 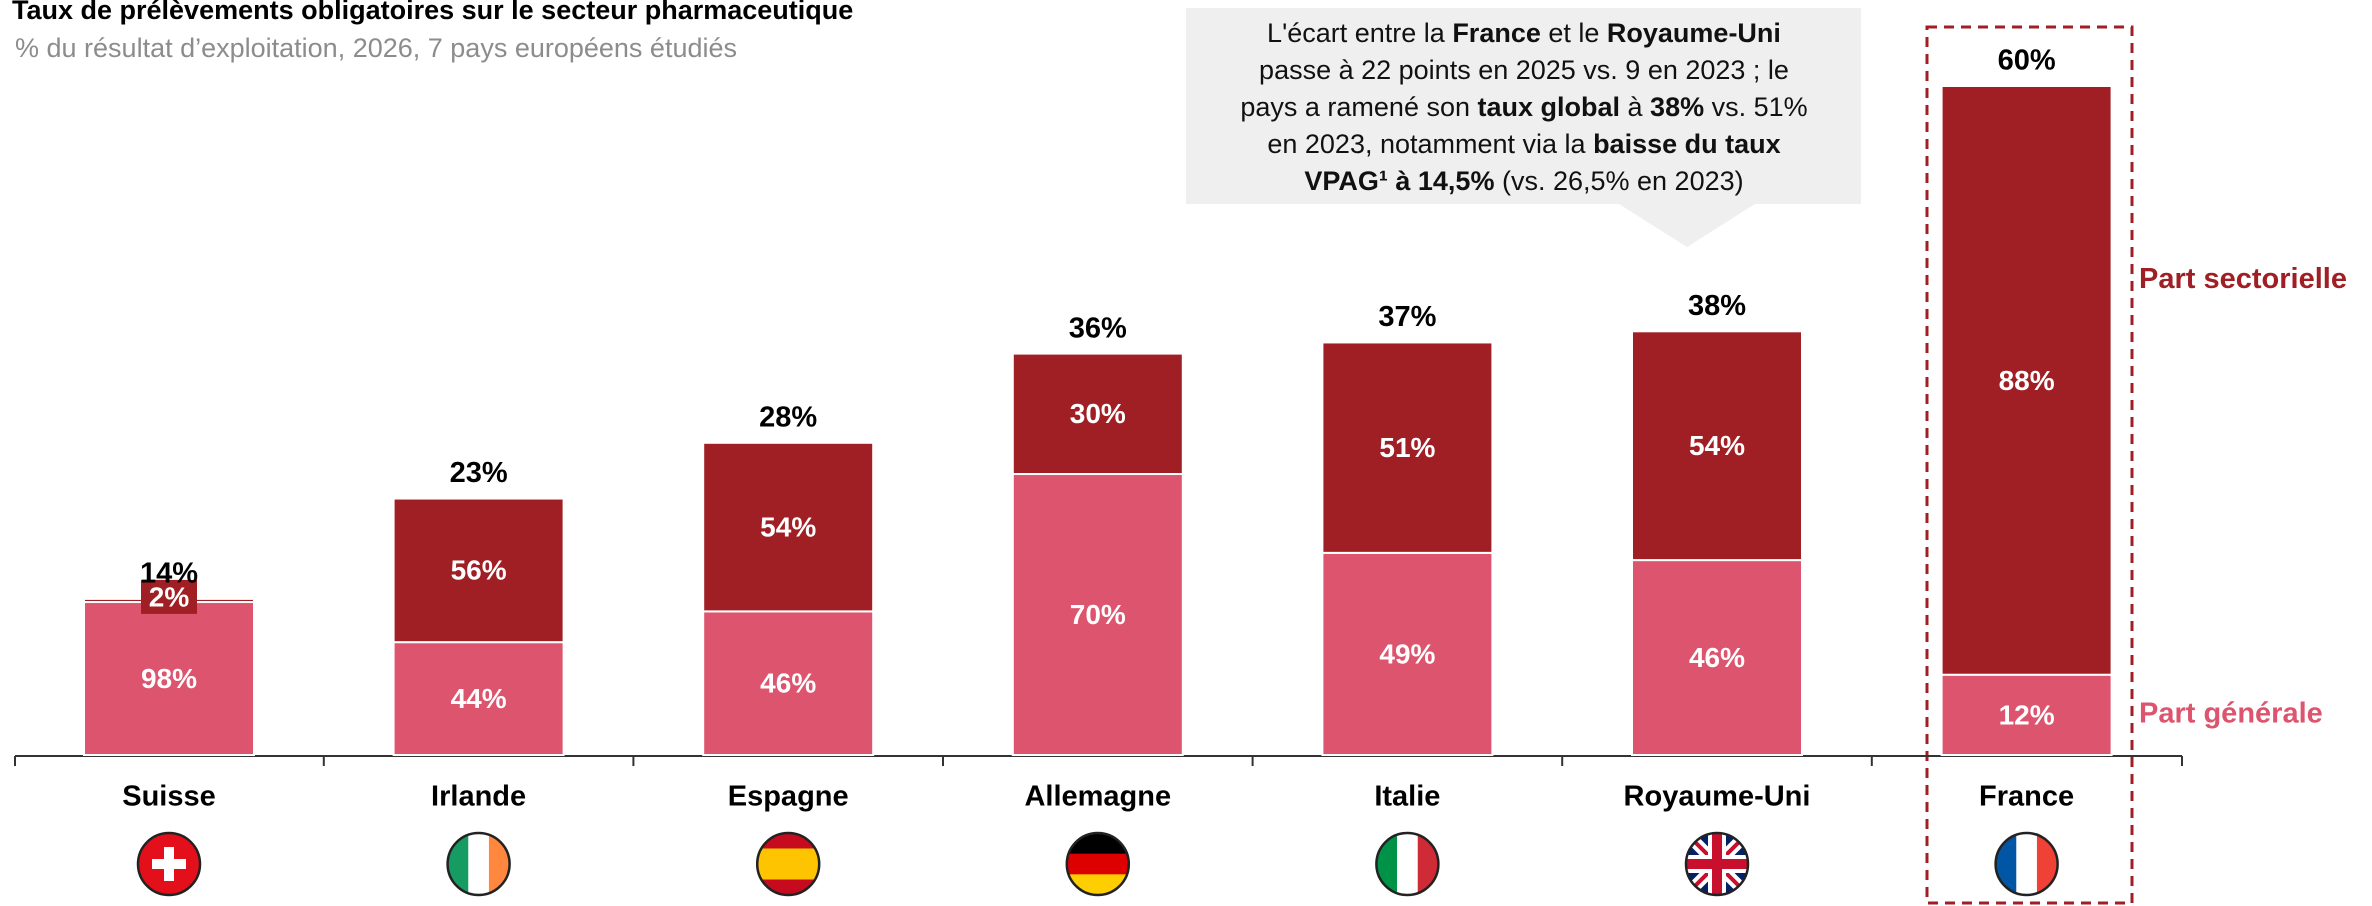 I want to click on annotation-run: vs. 51%, so click(x=1756, y=107).